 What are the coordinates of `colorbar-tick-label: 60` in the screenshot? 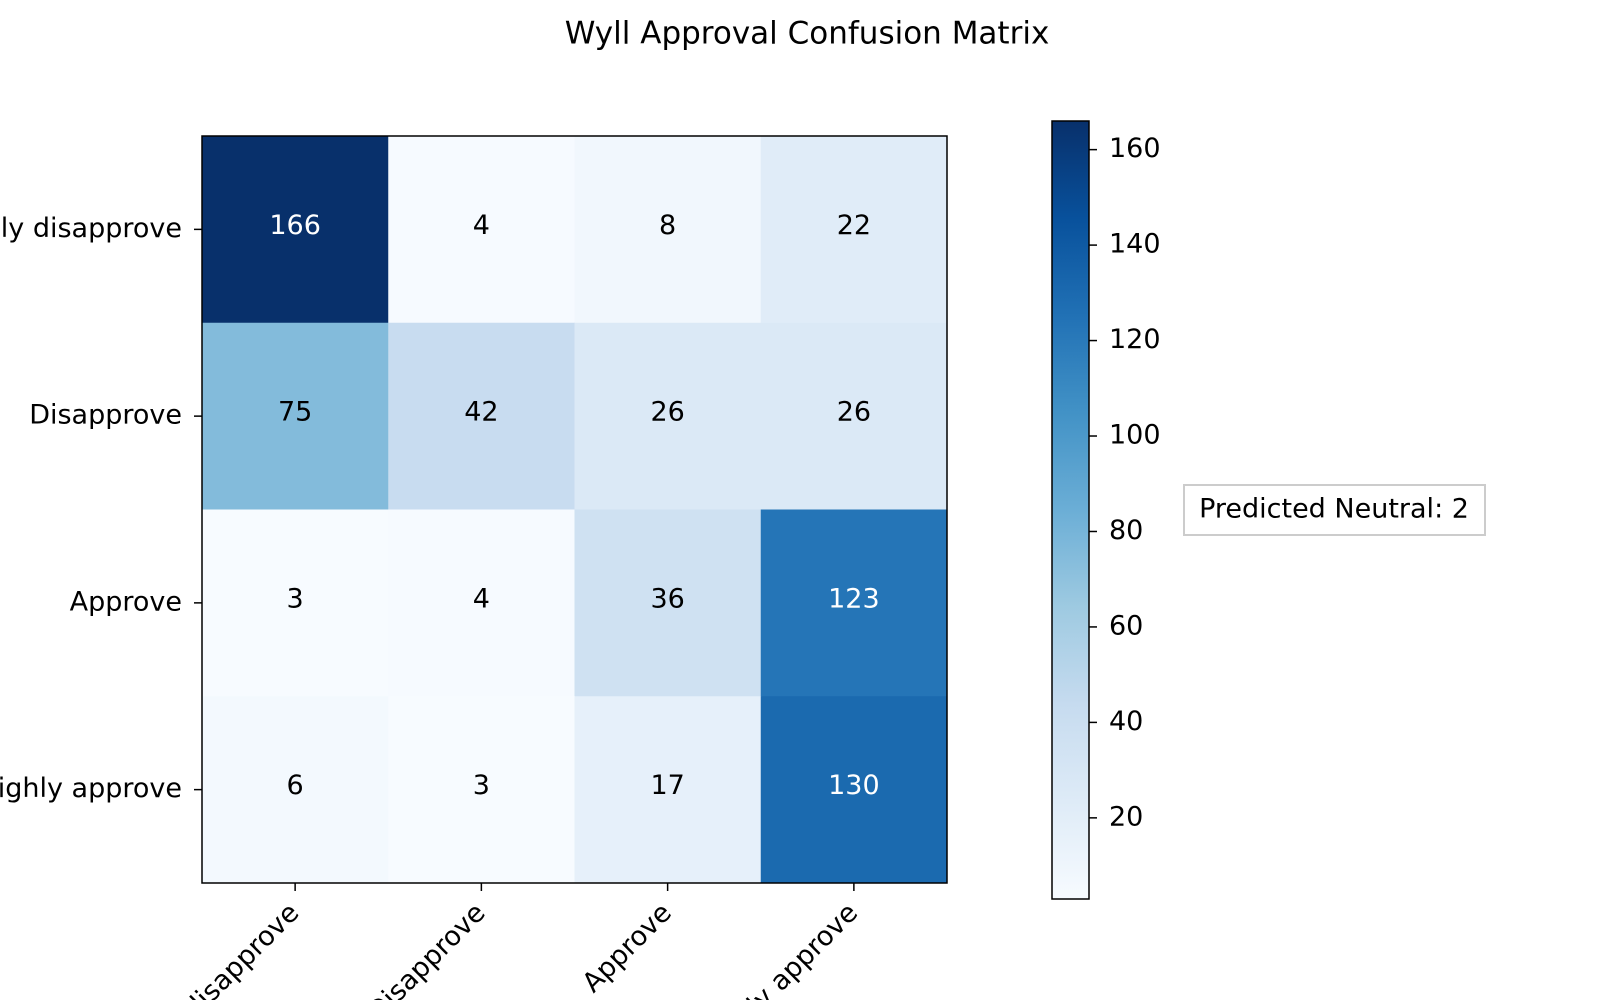 It's located at (1126, 625).